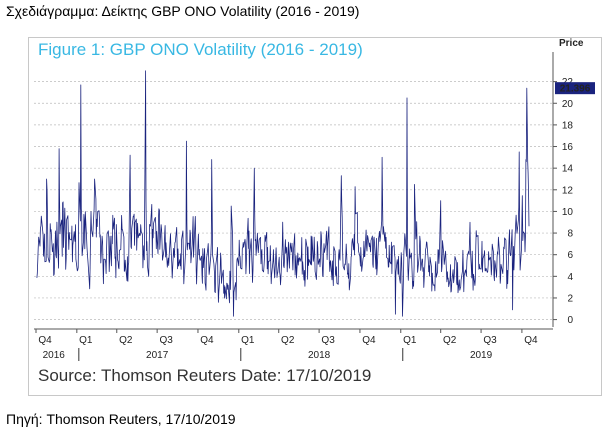  Describe the element at coordinates (205, 375) in the screenshot. I see `chart-source: Source: Thomson Reuters Date: 17/10/2019` at that location.